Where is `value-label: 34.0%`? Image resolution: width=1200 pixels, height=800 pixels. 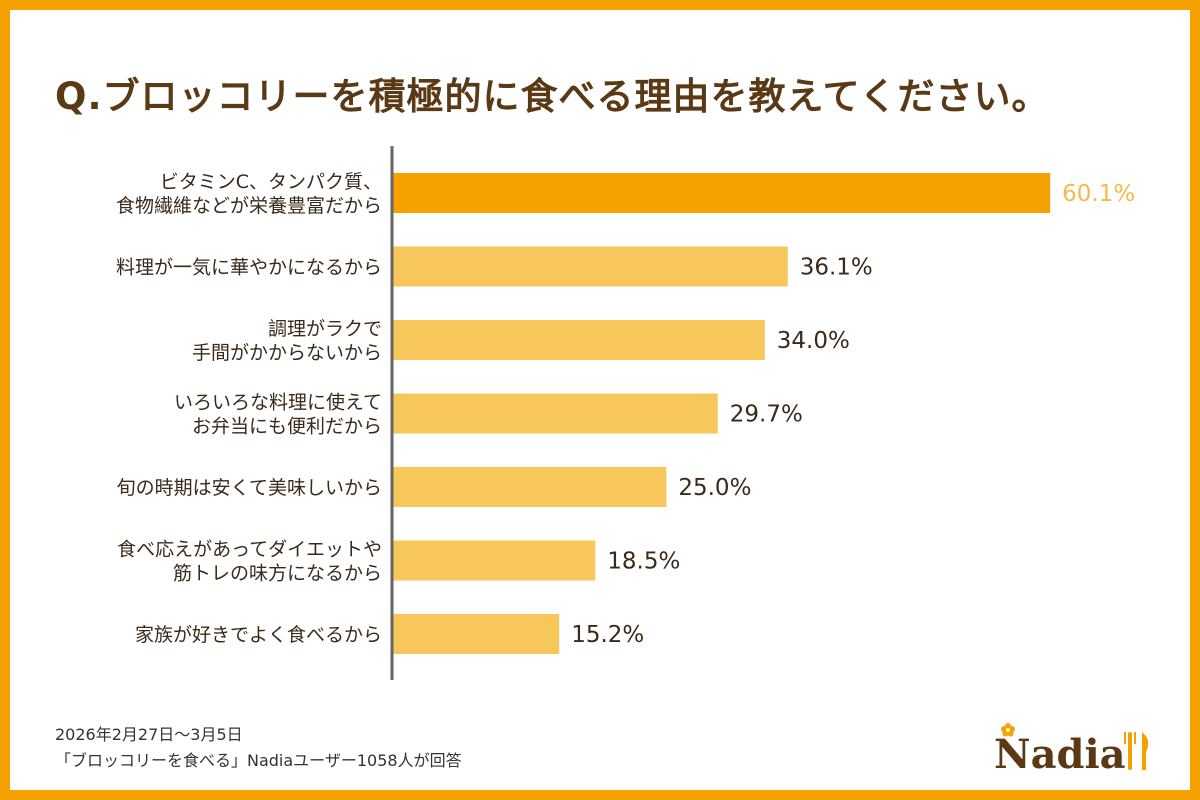 value-label: 34.0% is located at coordinates (813, 341).